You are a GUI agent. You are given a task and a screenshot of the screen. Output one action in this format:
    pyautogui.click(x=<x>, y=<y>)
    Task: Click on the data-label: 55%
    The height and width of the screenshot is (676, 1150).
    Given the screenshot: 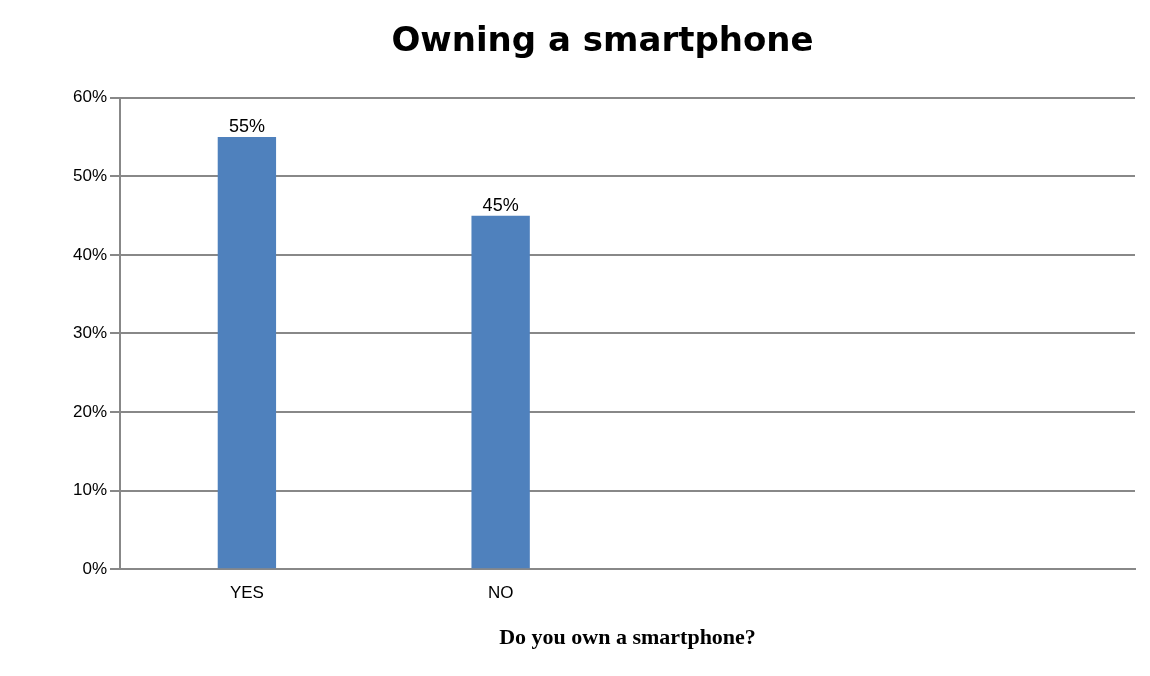 What is the action you would take?
    pyautogui.click(x=246, y=126)
    